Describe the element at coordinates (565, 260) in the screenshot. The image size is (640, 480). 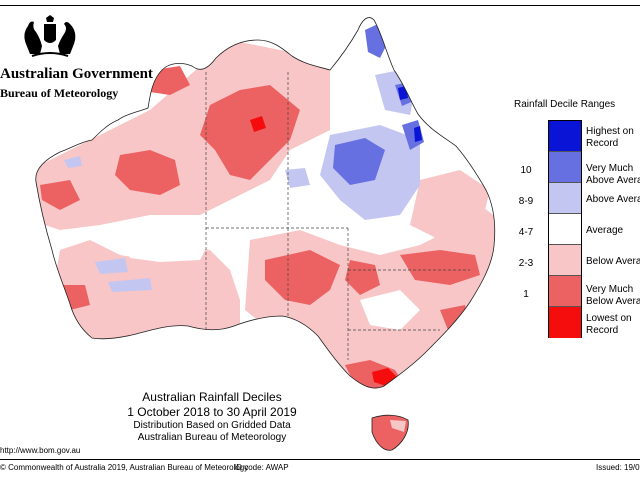
I see `swatch-below-average` at that location.